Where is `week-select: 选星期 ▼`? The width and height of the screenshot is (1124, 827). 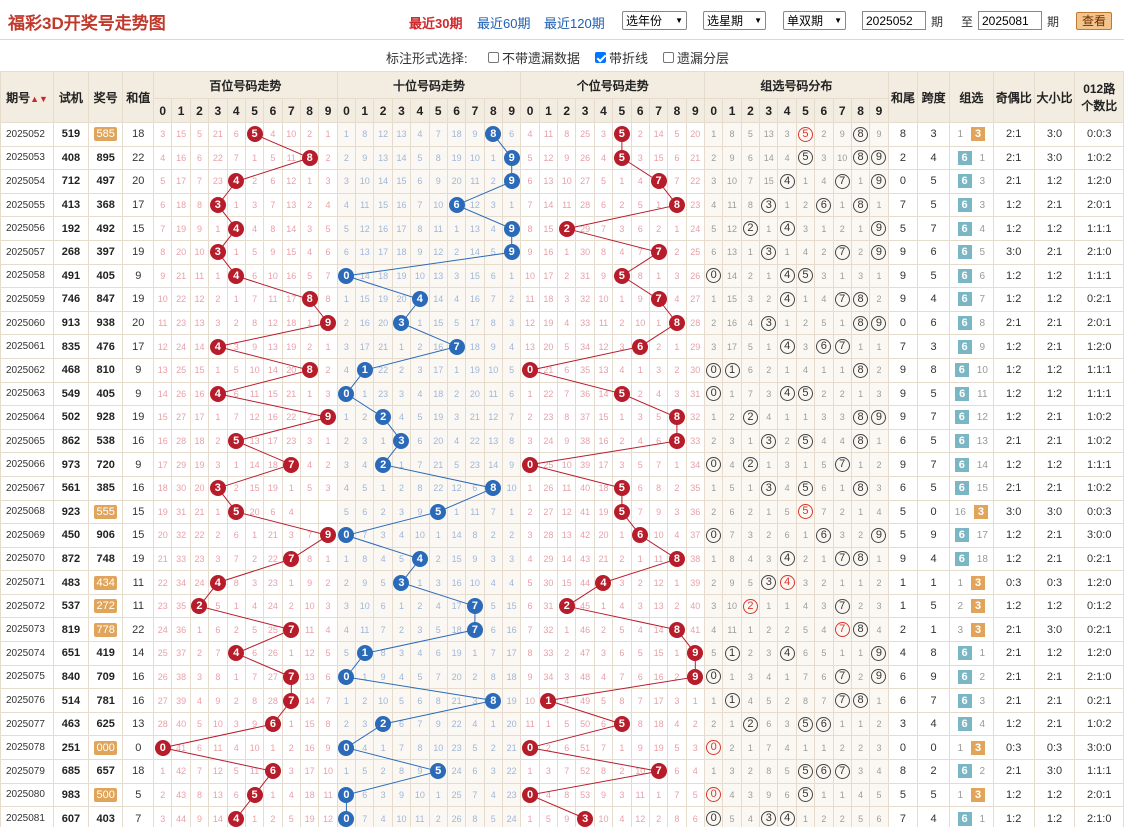 week-select: 选星期 ▼ is located at coordinates (734, 20).